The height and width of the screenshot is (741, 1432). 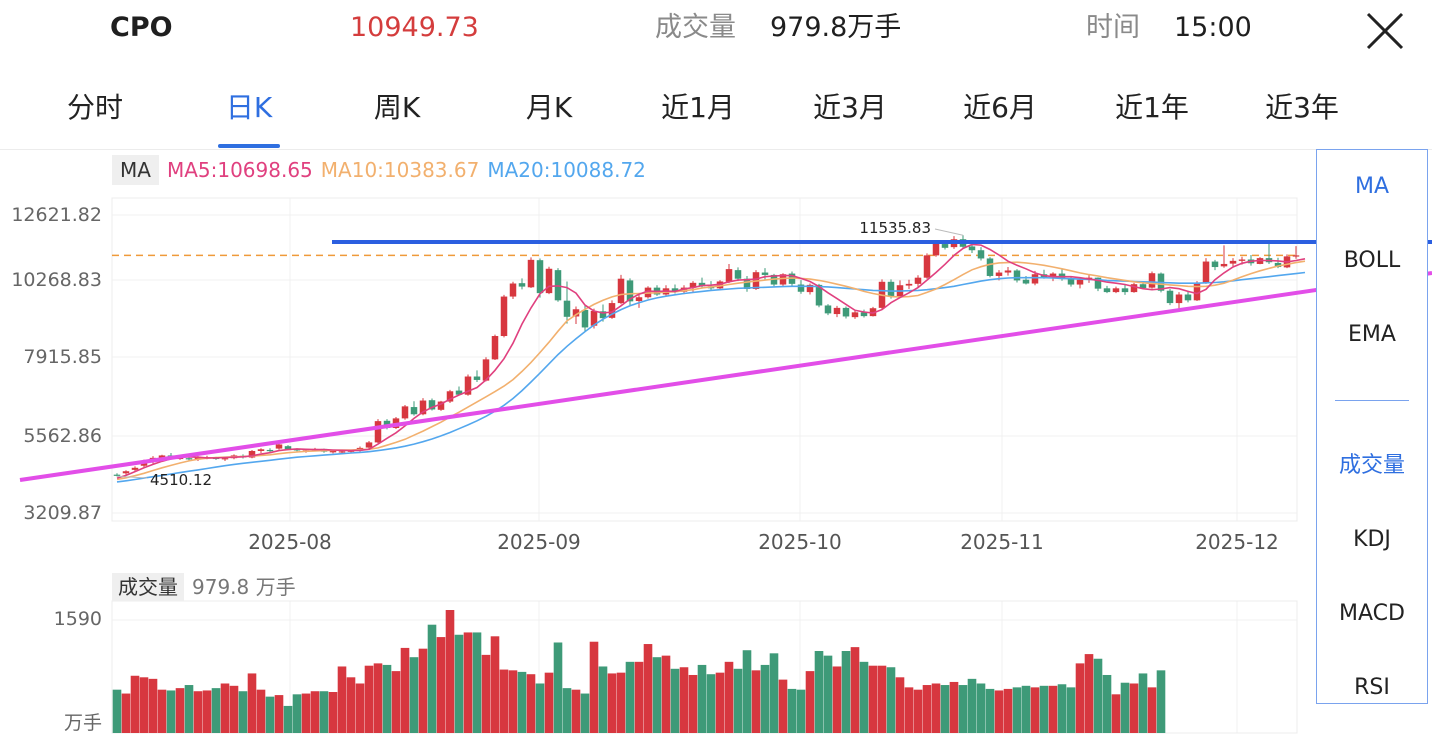 What do you see at coordinates (62, 436) in the screenshot?
I see `y-label-4: 5562.86` at bounding box center [62, 436].